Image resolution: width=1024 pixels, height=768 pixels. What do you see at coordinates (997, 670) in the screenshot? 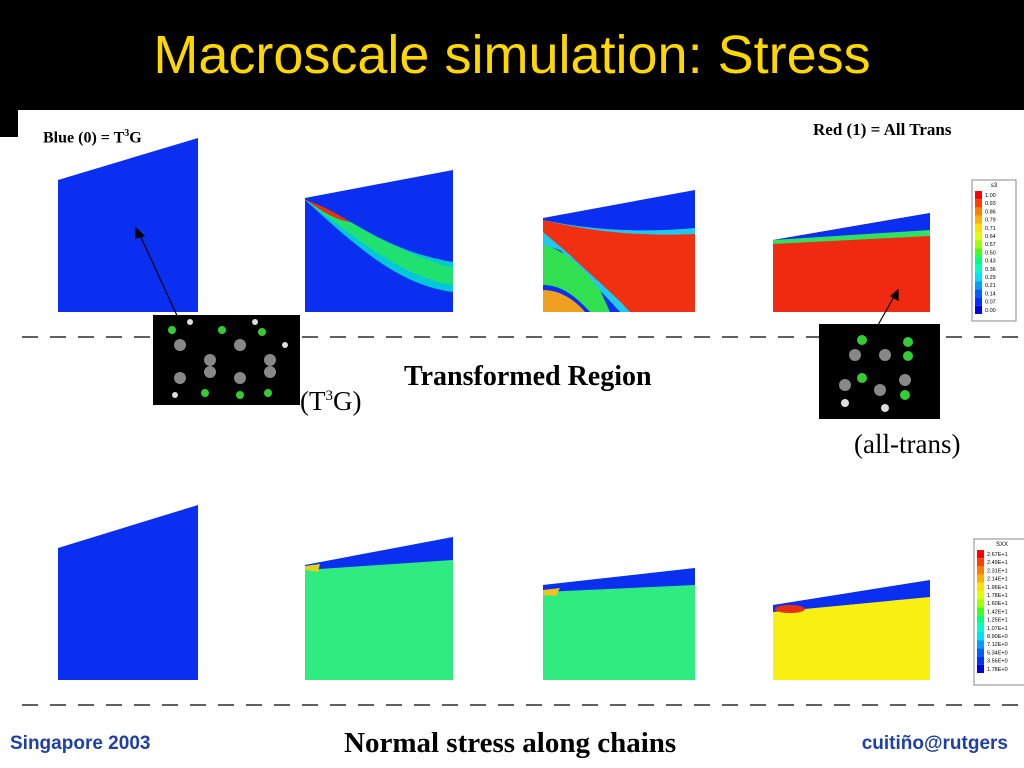
I see `legend-label: 1.78E+0` at bounding box center [997, 670].